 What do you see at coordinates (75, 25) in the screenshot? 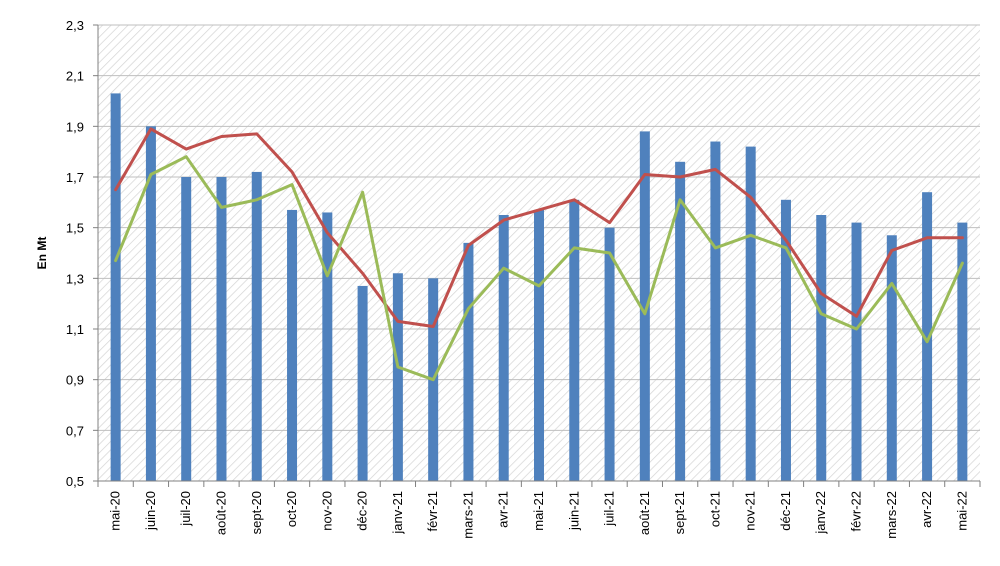
I see `y-tick-label: 2,3` at bounding box center [75, 25].